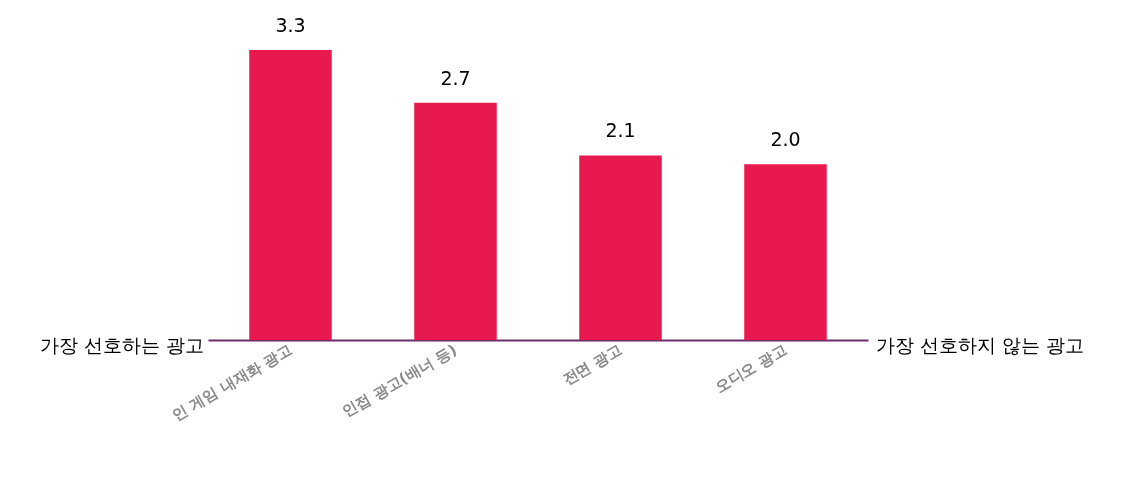 The image size is (1137, 504). I want to click on text: 가장 선호하는 광고, so click(121, 345).